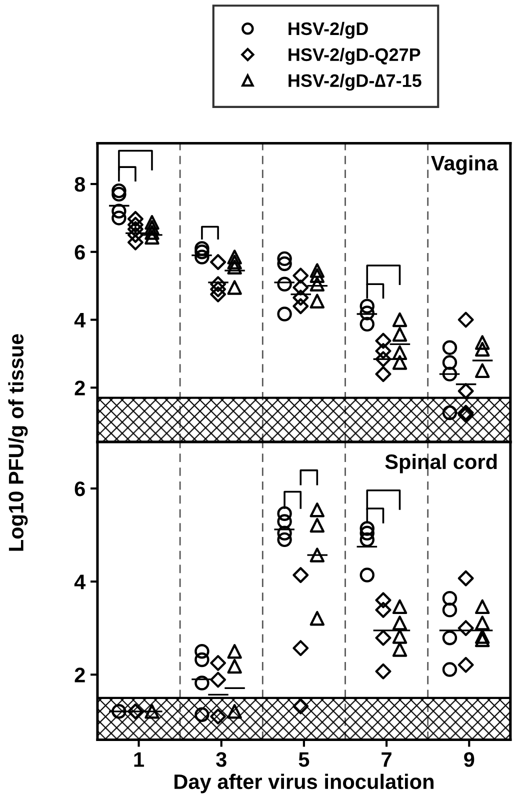 The width and height of the screenshot is (513, 805). I want to click on x-axis-title: Day after virus inoculation, so click(304, 784).